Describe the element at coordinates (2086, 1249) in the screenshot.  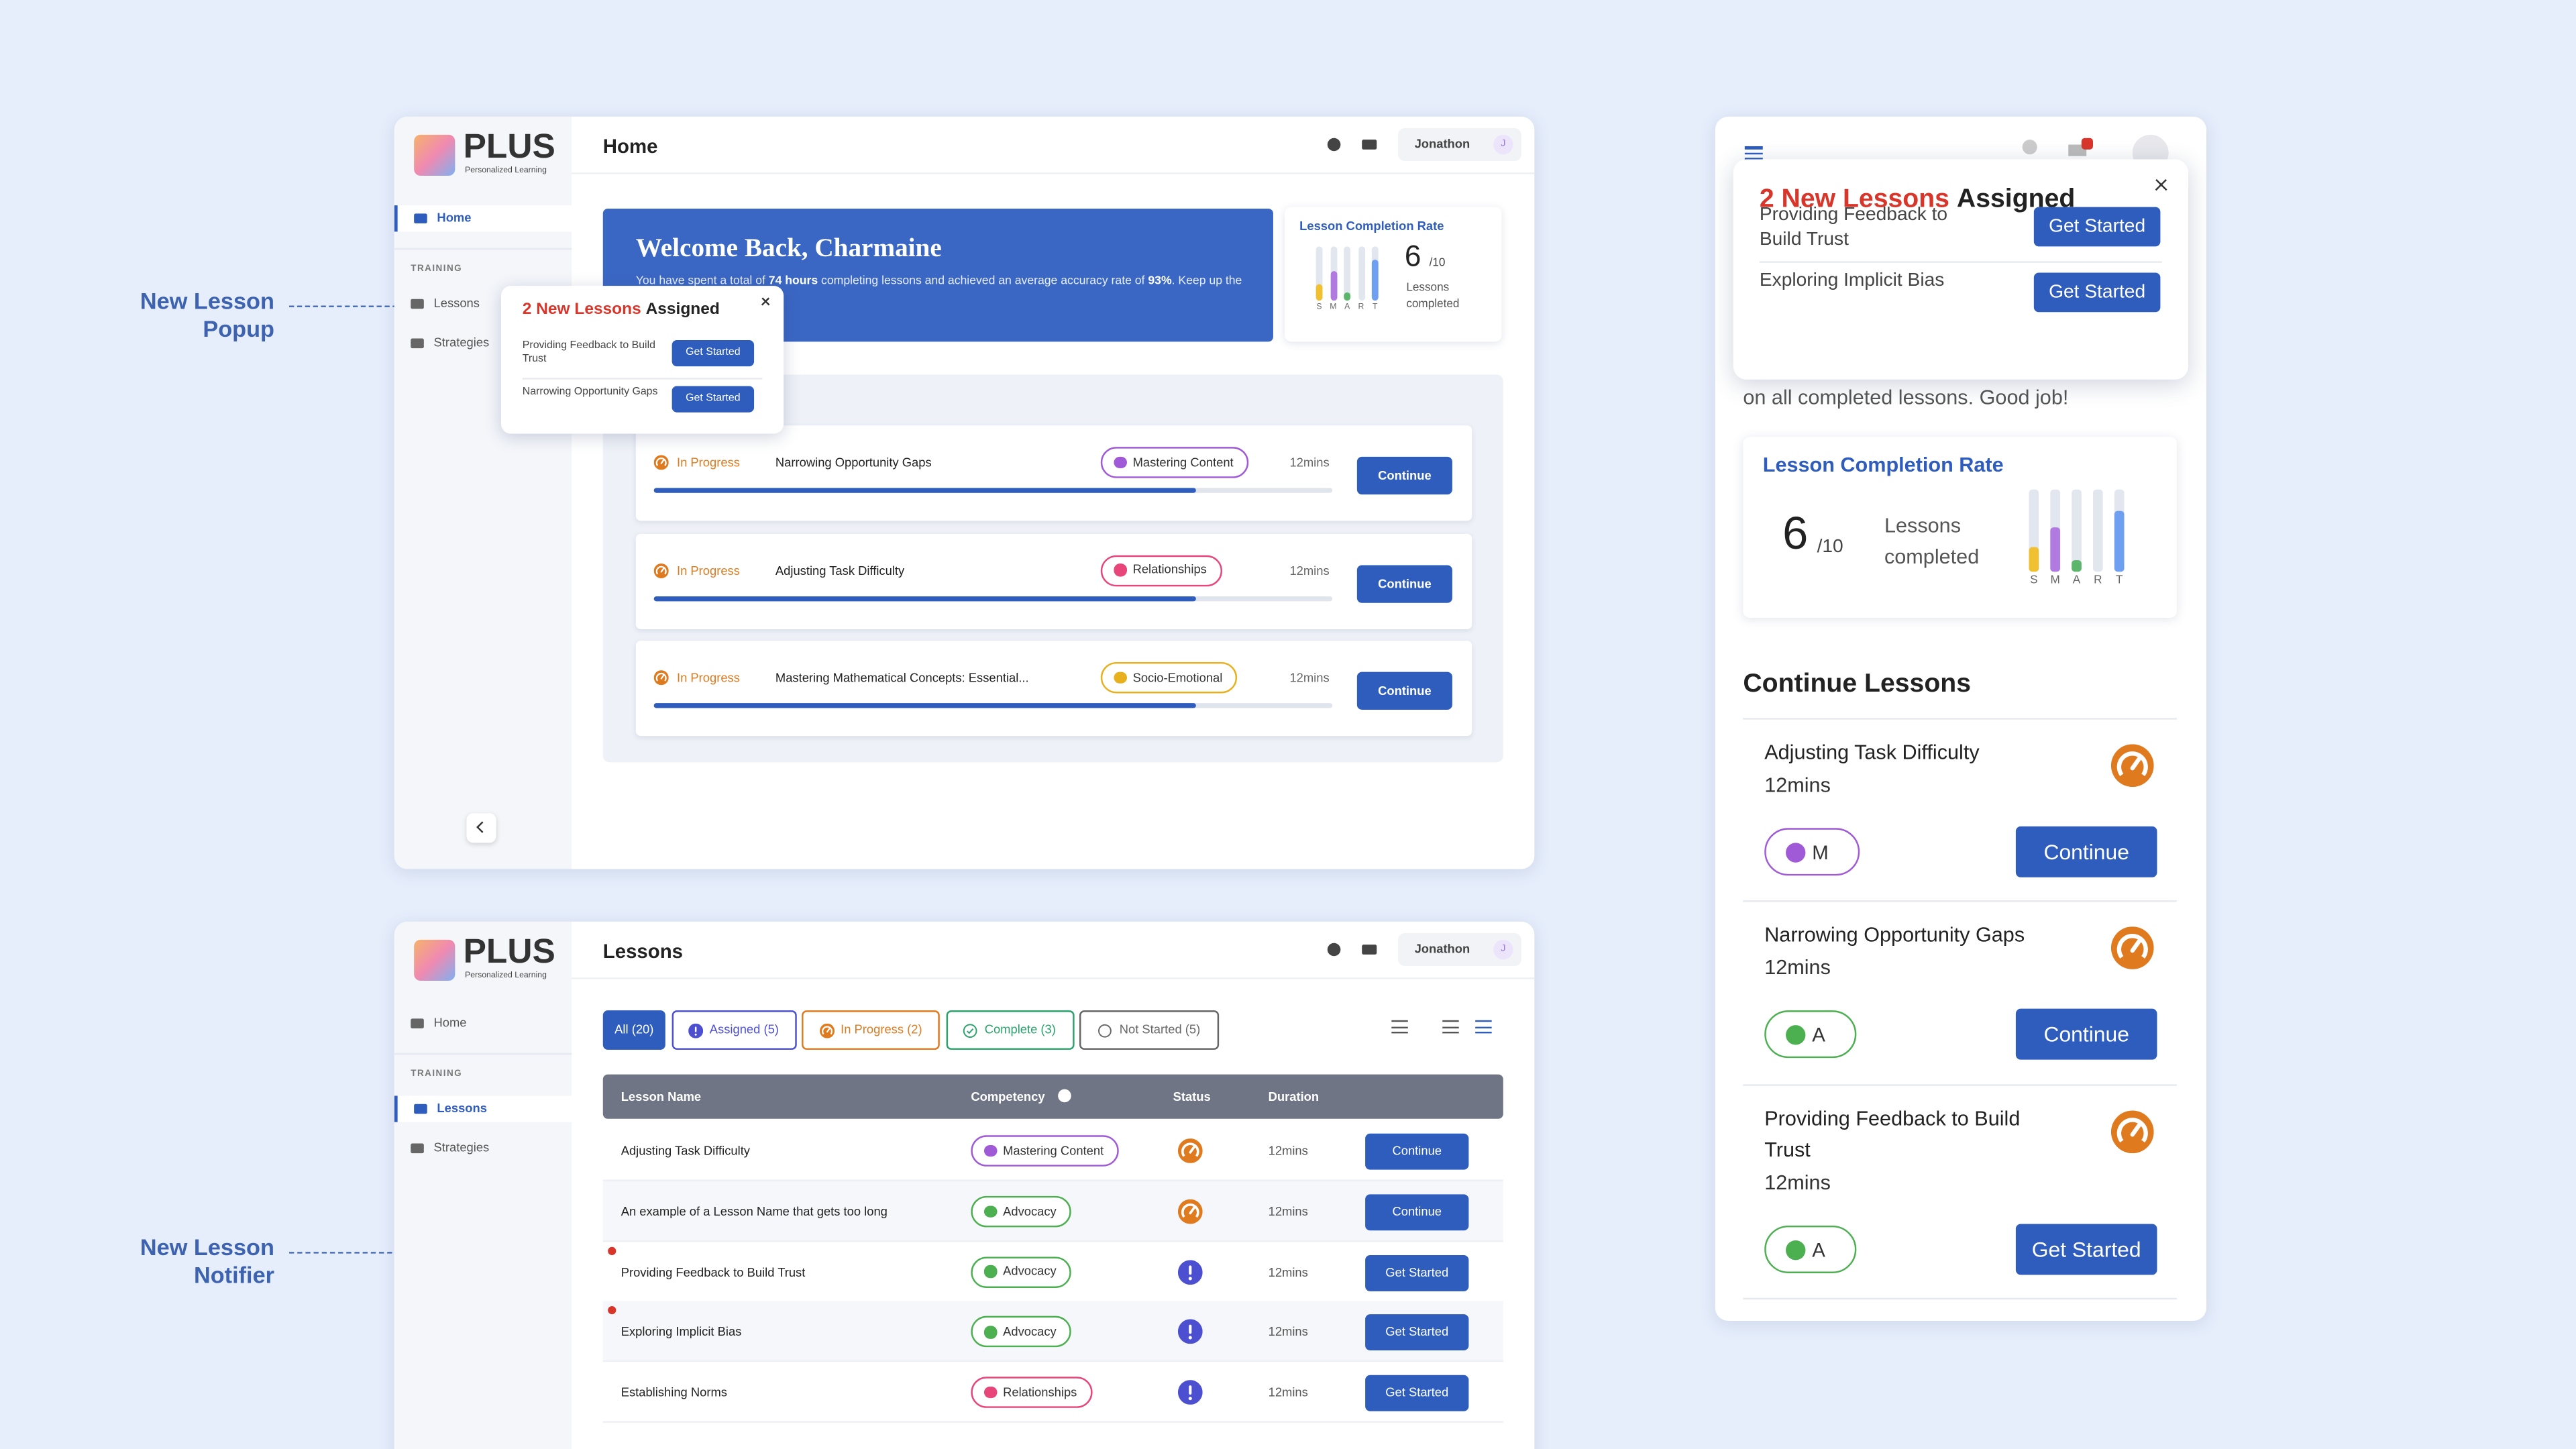
I see `continue-button: Get Started` at that location.